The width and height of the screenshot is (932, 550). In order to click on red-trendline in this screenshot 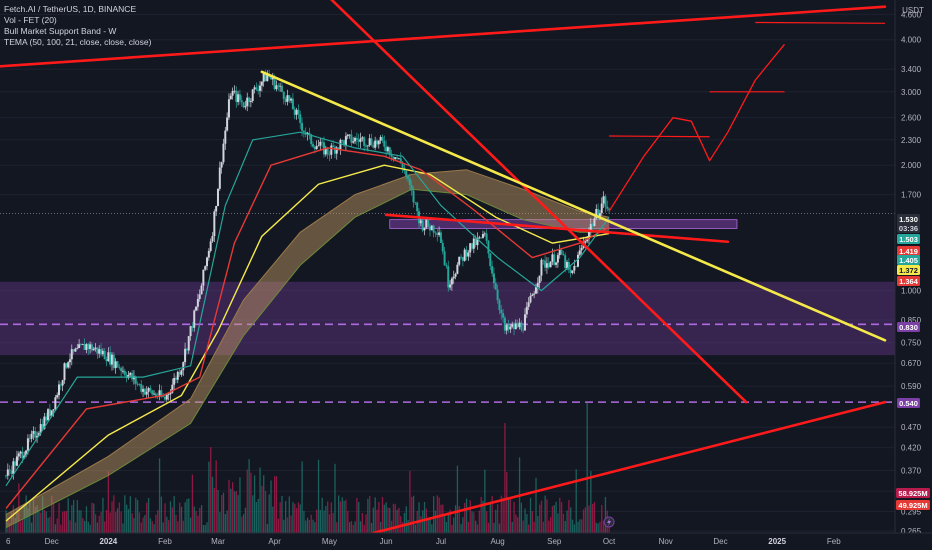, I will do `click(557, 228)`.